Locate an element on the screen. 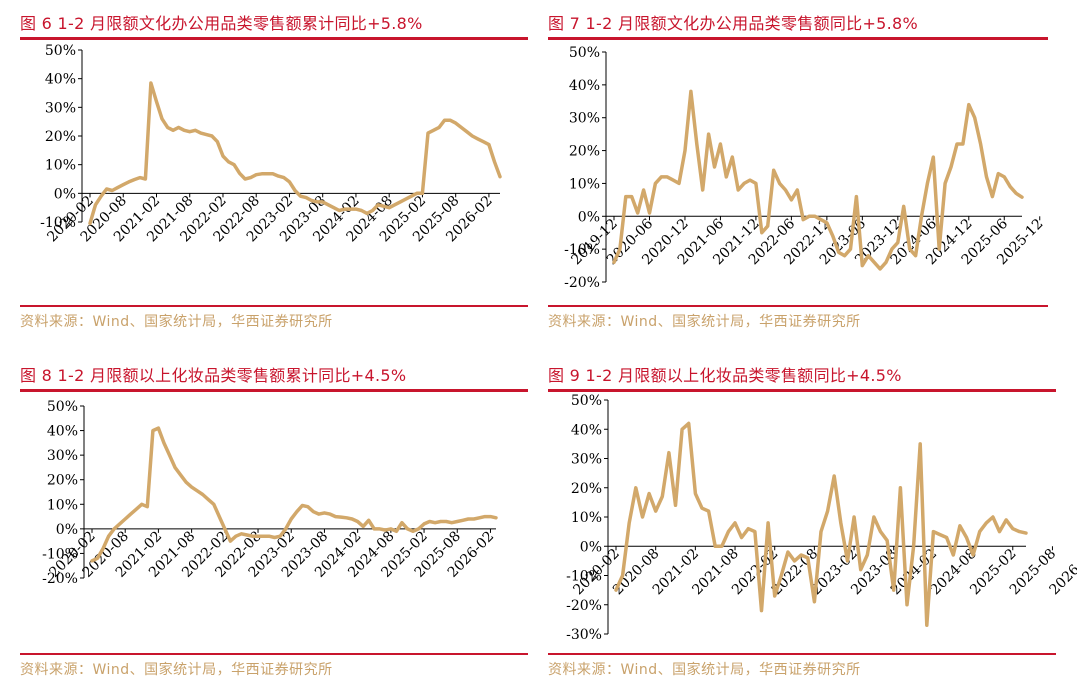 This screenshot has height=686, width=1077. chart-title: 图 6 1-2 月限额文化办公用品类零售额累计同比+5.8% is located at coordinates (221, 23).